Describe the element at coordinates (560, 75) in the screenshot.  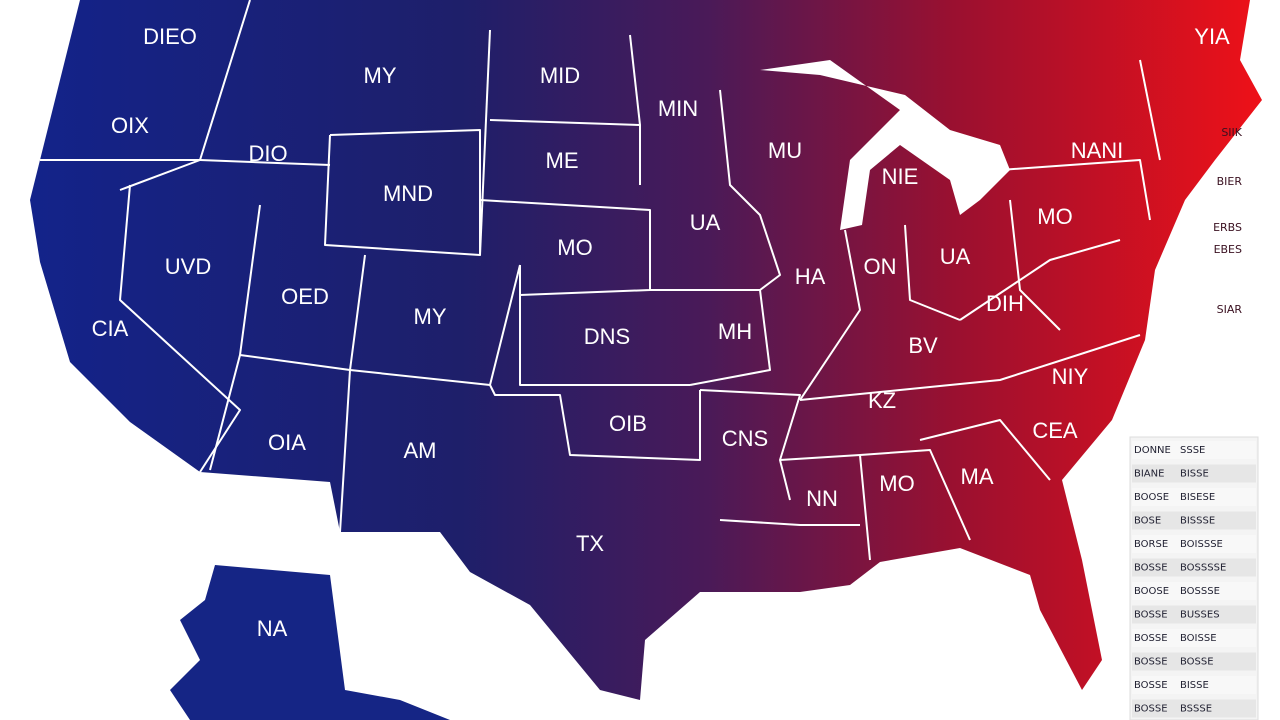
I see `state-label: MID` at that location.